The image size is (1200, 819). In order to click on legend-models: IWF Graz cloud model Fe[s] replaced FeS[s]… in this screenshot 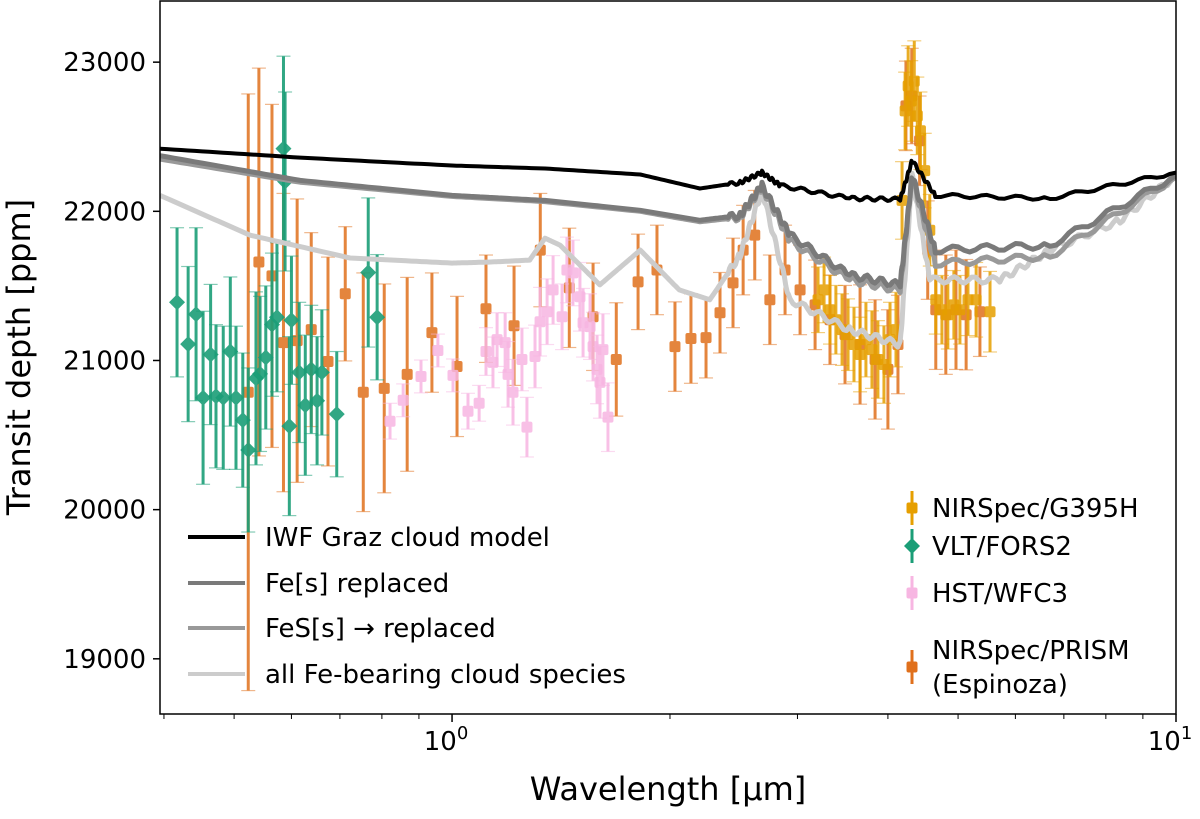, I will do `click(407, 606)`.